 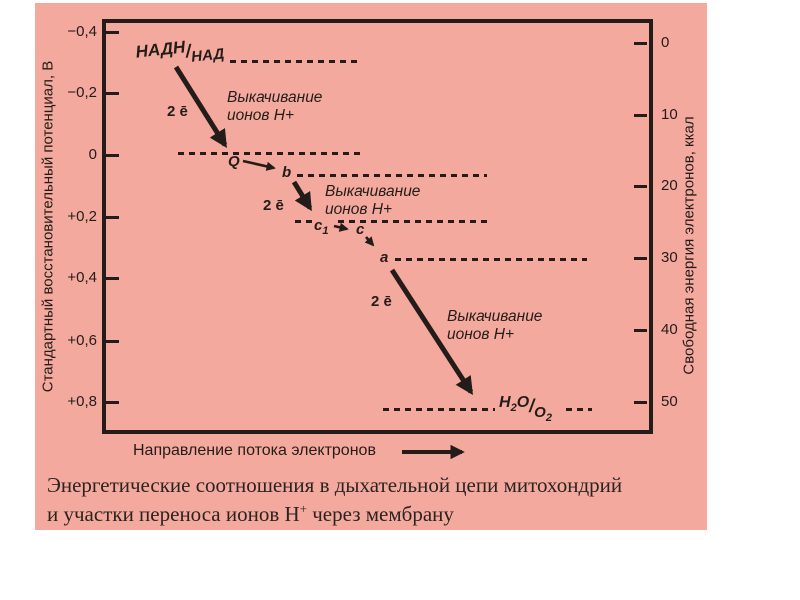 I want to click on level-dash-q, so click(x=269, y=153).